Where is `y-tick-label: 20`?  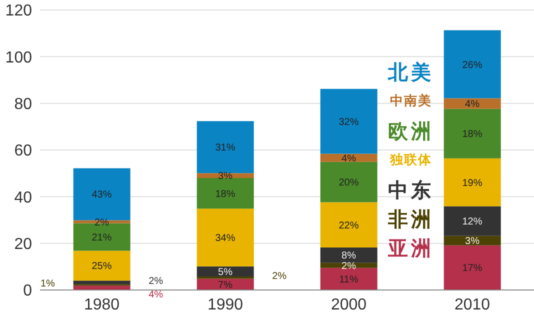
y-tick-label: 20 is located at coordinates (23, 245).